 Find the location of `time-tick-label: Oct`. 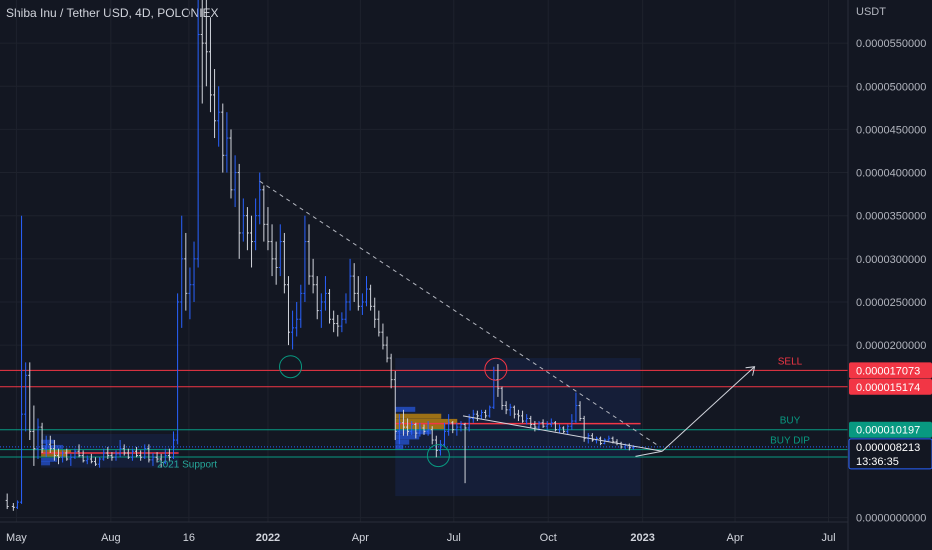

time-tick-label: Oct is located at coordinates (548, 538).